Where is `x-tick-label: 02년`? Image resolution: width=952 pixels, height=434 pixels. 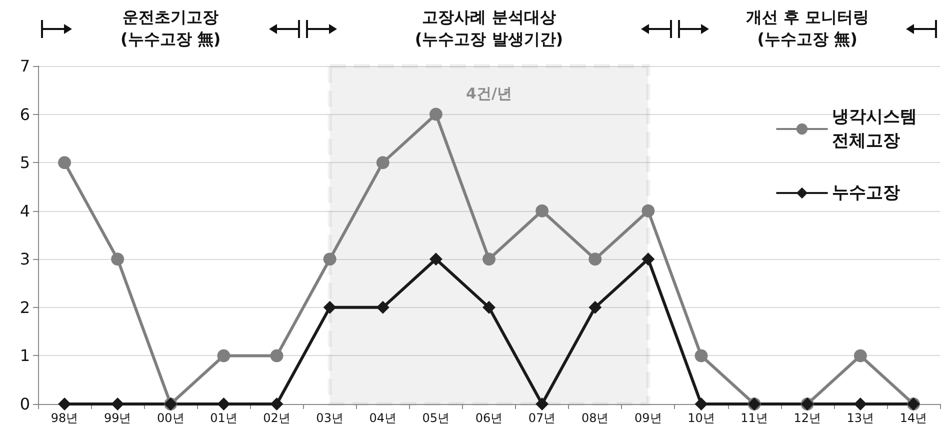
x-tick-label: 02년 is located at coordinates (276, 418).